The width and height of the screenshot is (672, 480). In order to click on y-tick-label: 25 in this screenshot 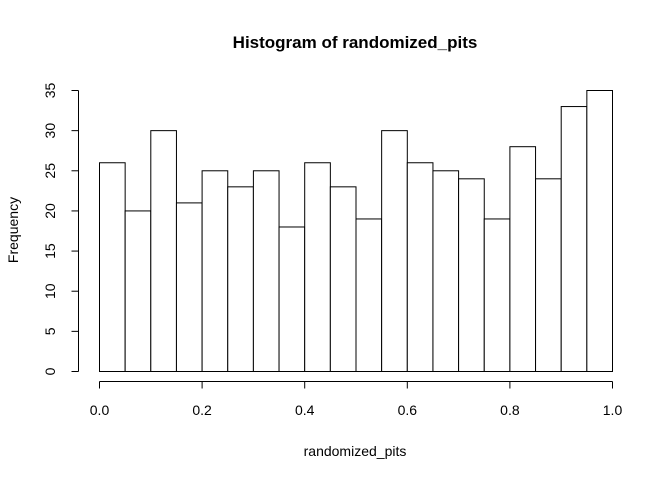, I will do `click(50, 171)`.